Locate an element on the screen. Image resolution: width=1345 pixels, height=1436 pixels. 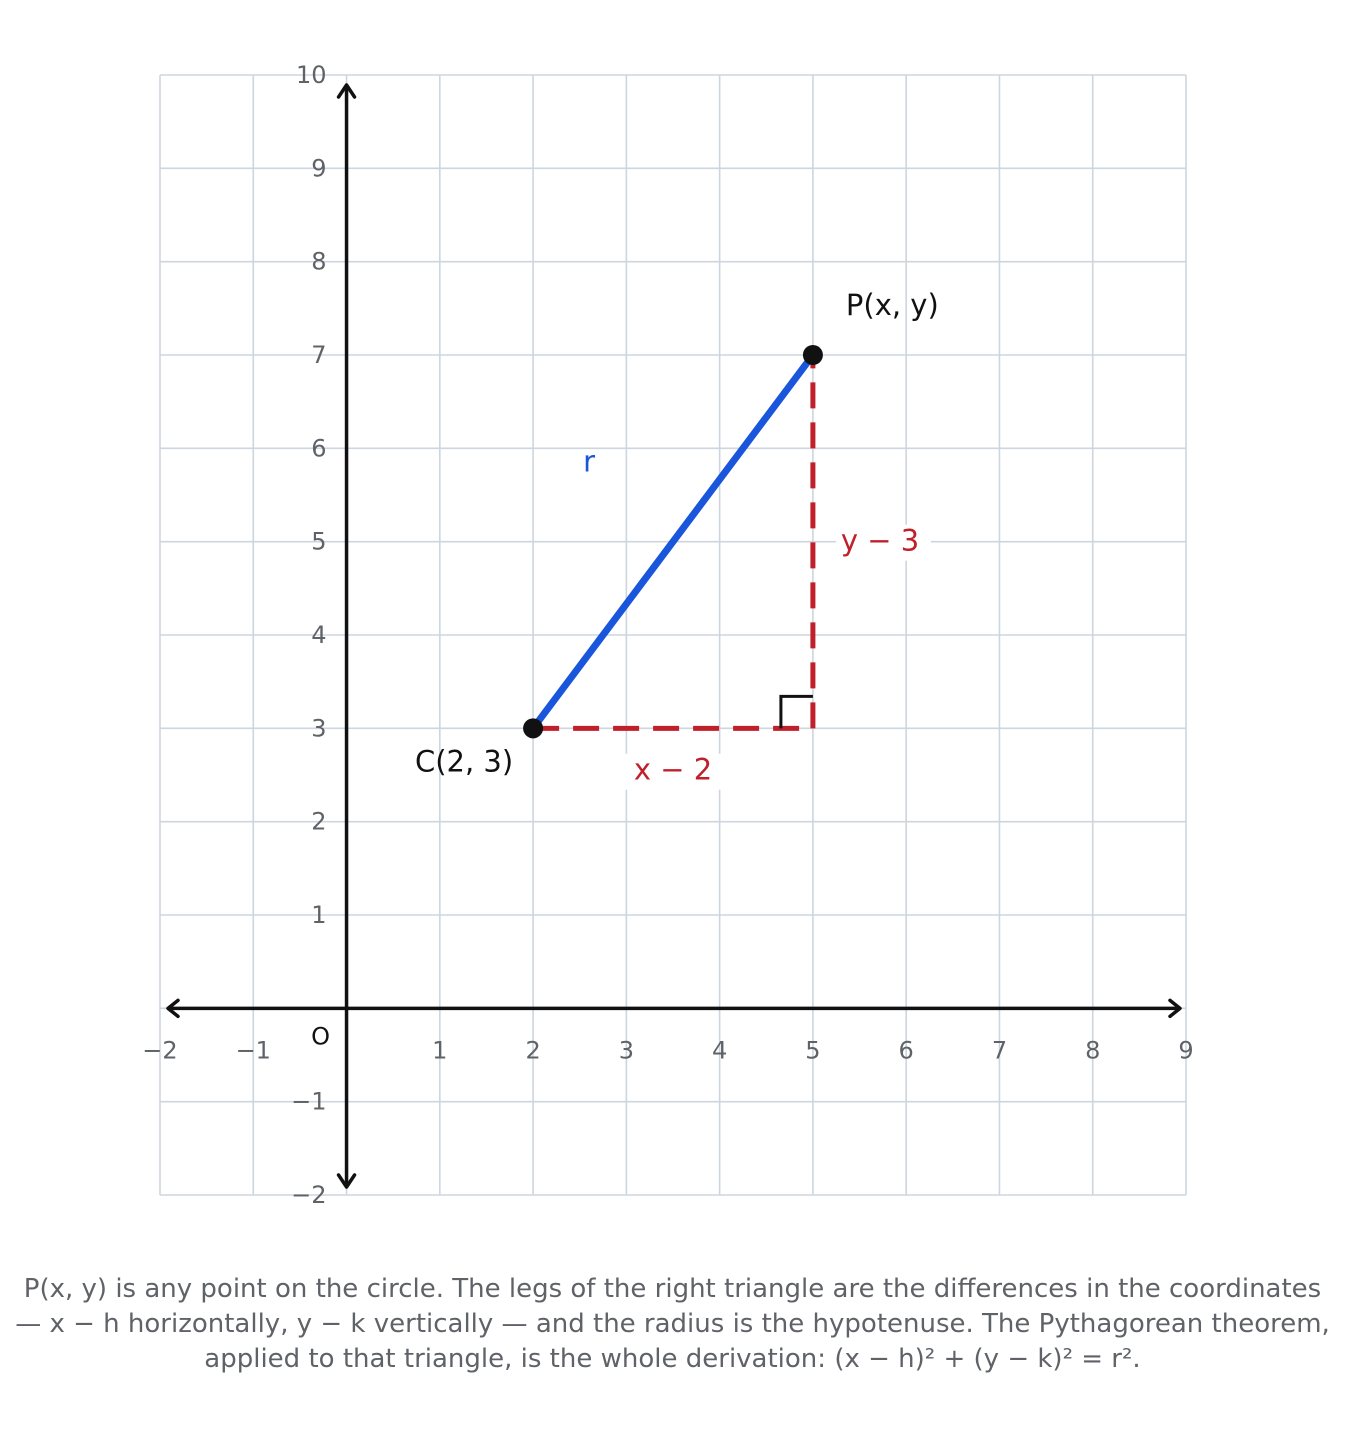
x-axis-arrow-right is located at coordinates (1175, 1008).